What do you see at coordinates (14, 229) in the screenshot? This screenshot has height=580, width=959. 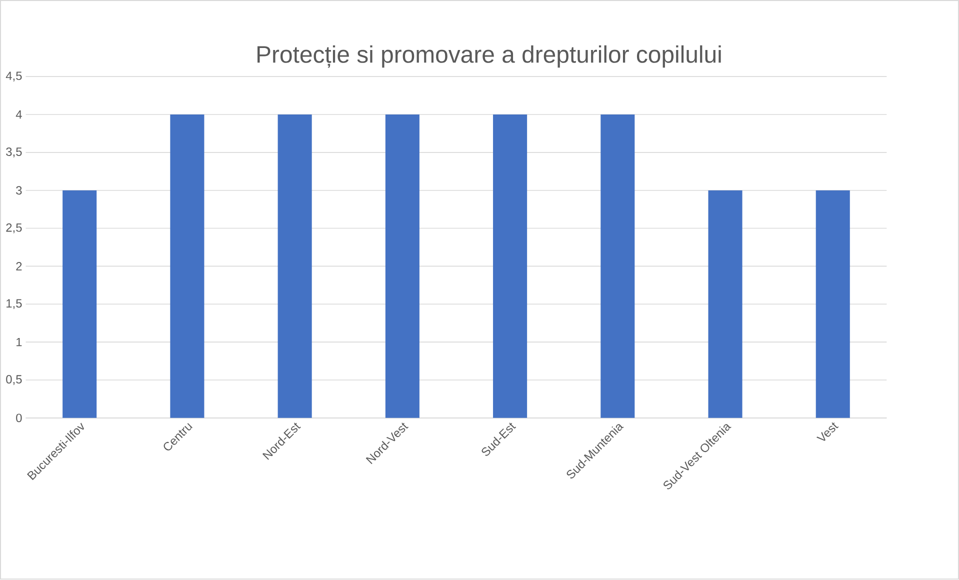 I see `y-tick-label: 2,5` at bounding box center [14, 229].